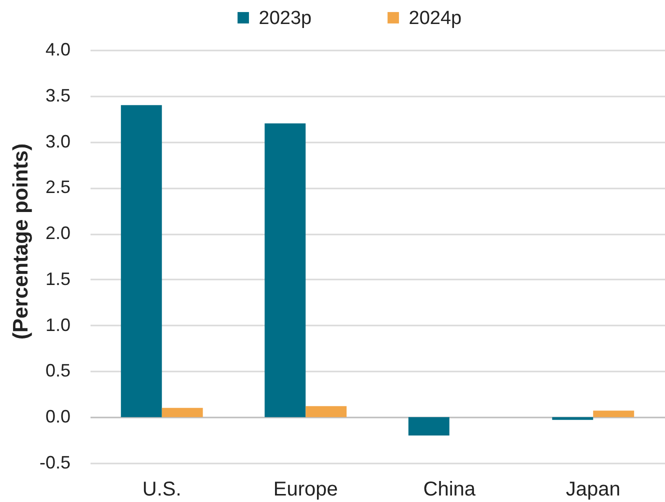 This screenshot has height=502, width=665. What do you see at coordinates (57, 416) in the screenshot?
I see `y-tick-label: 0.0` at bounding box center [57, 416].